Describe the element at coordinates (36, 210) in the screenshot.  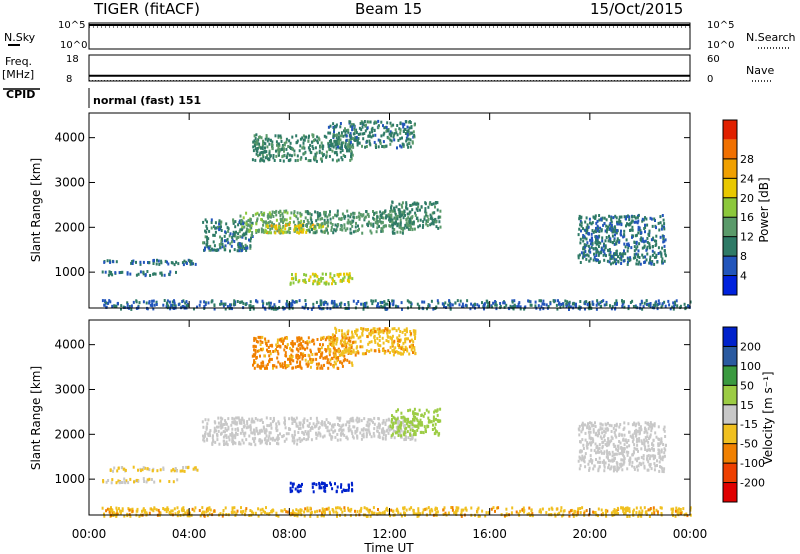
I see `power-ylabel: Slant Range [km]` at that location.